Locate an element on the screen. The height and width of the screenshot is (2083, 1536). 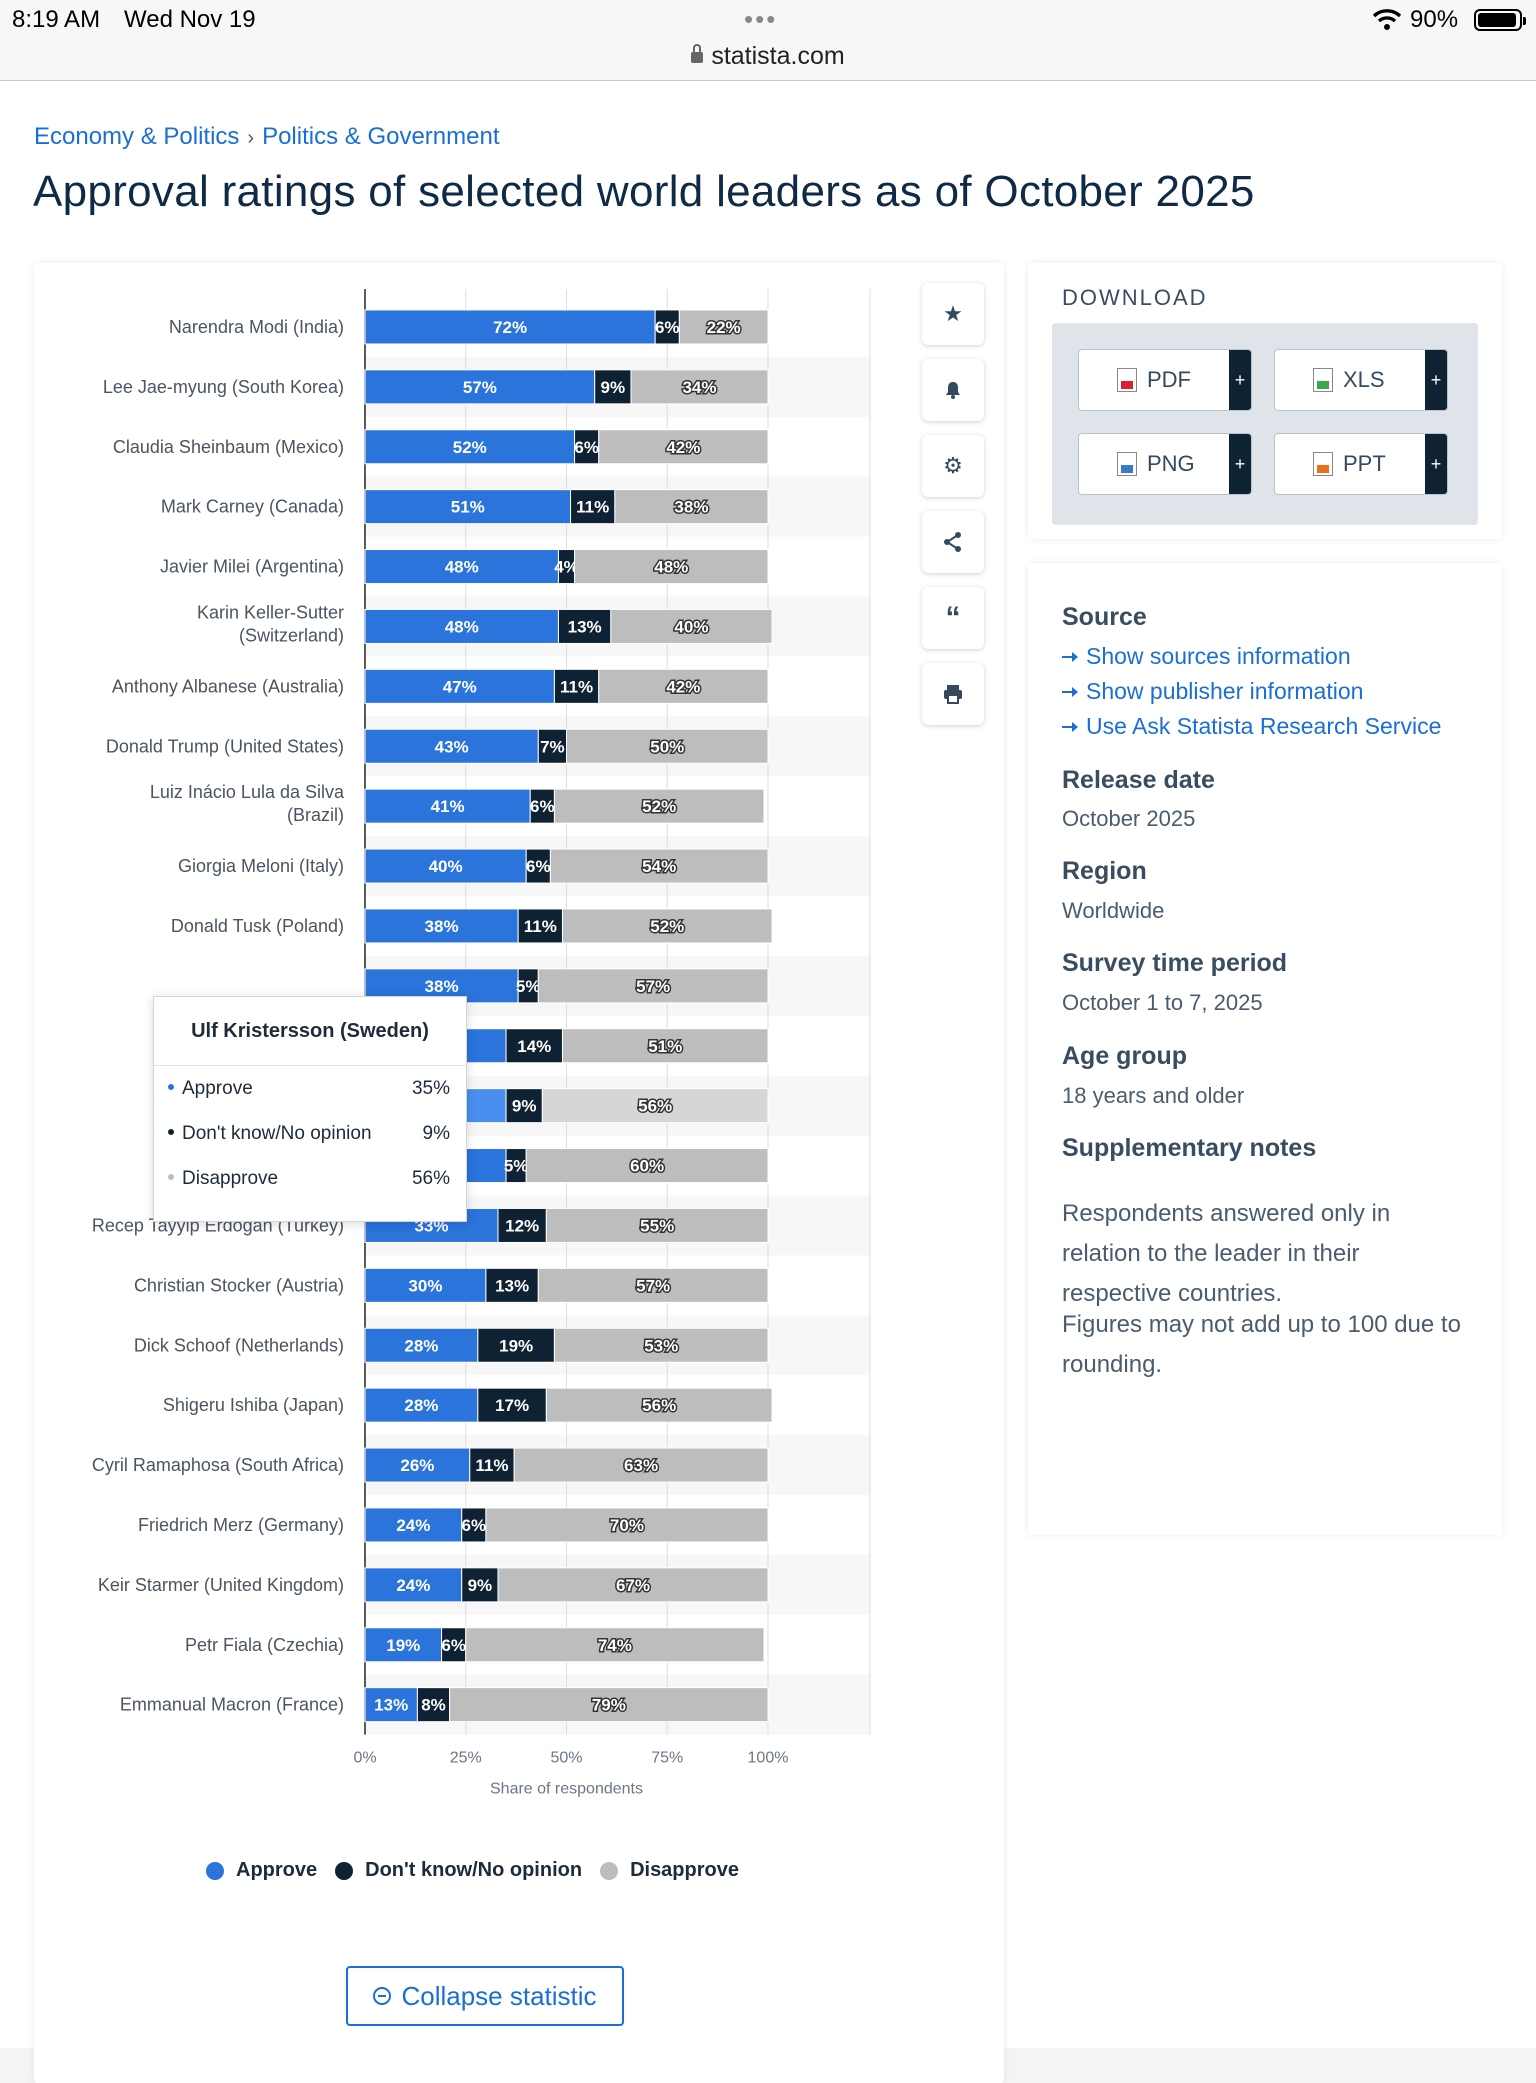
share-button is located at coordinates (953, 542).